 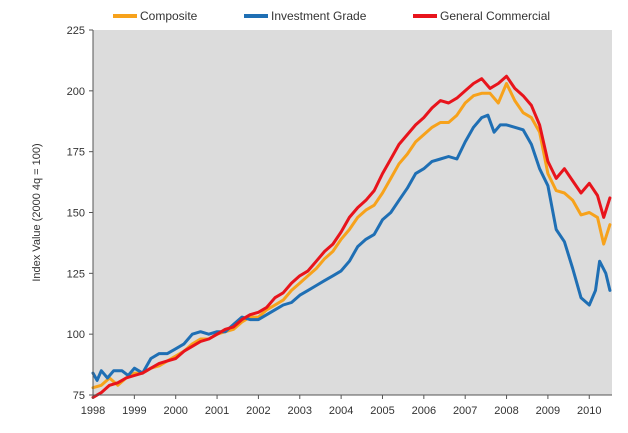 What do you see at coordinates (76, 31) in the screenshot?
I see `y-tick-label: 225` at bounding box center [76, 31].